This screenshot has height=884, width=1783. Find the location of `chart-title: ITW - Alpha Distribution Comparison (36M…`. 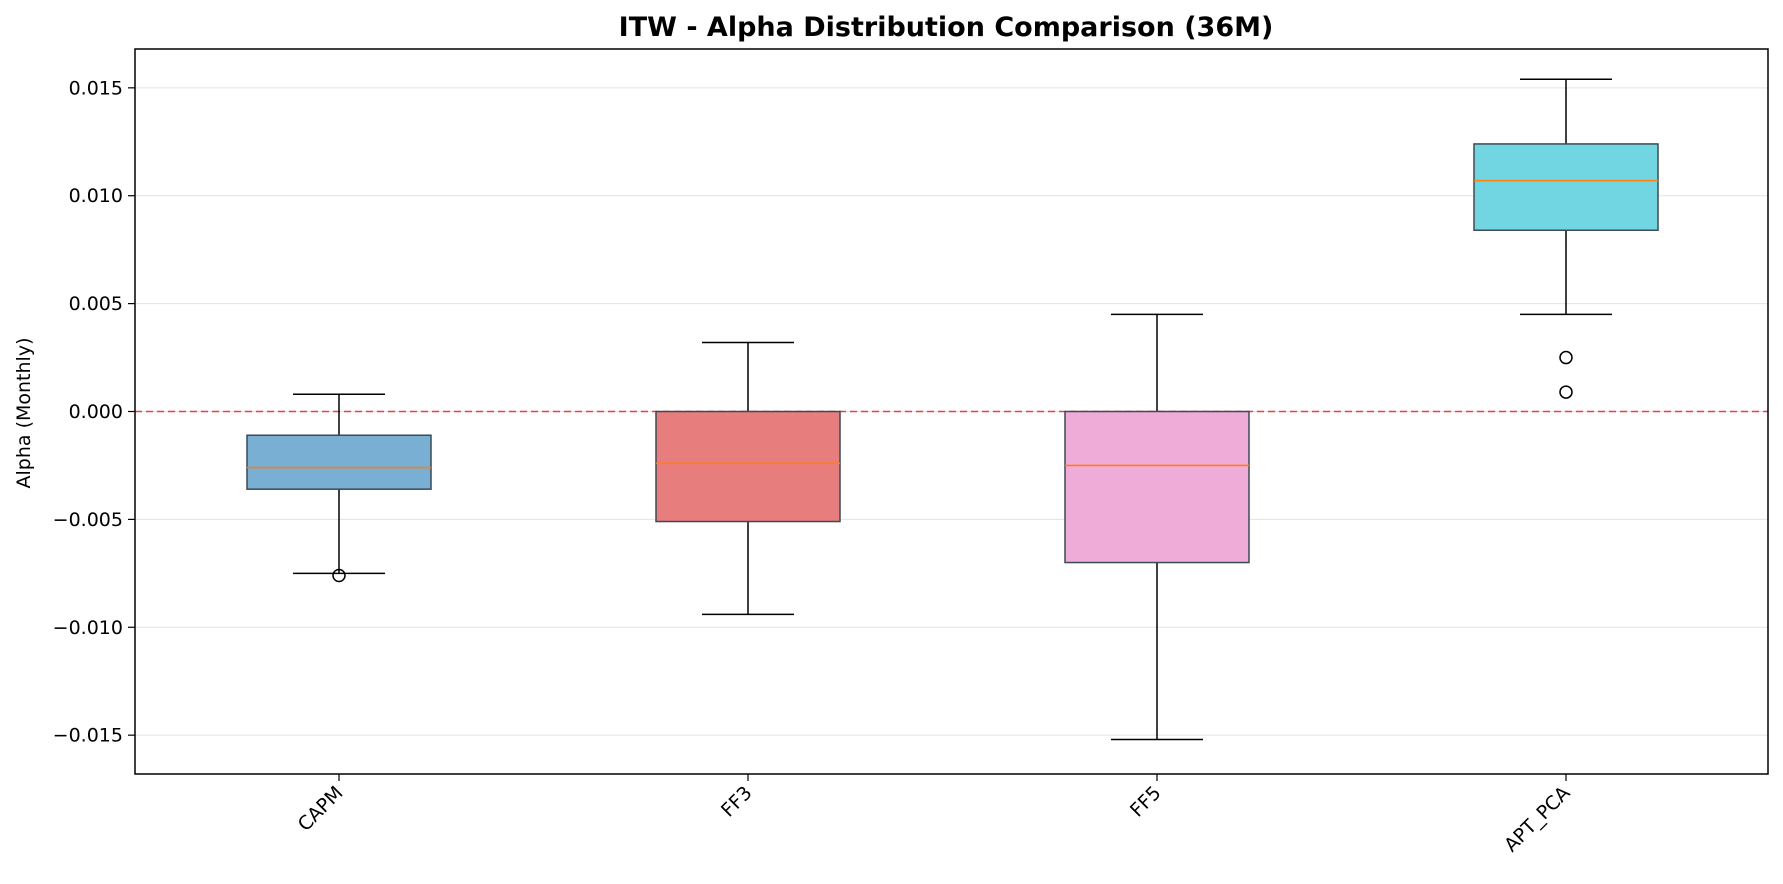

chart-title: ITW - Alpha Distribution Comparison (36M… is located at coordinates (946, 27).